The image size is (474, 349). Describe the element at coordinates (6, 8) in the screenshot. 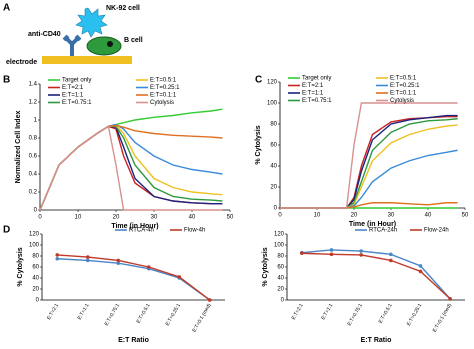

I see `panel-label: A` at that location.